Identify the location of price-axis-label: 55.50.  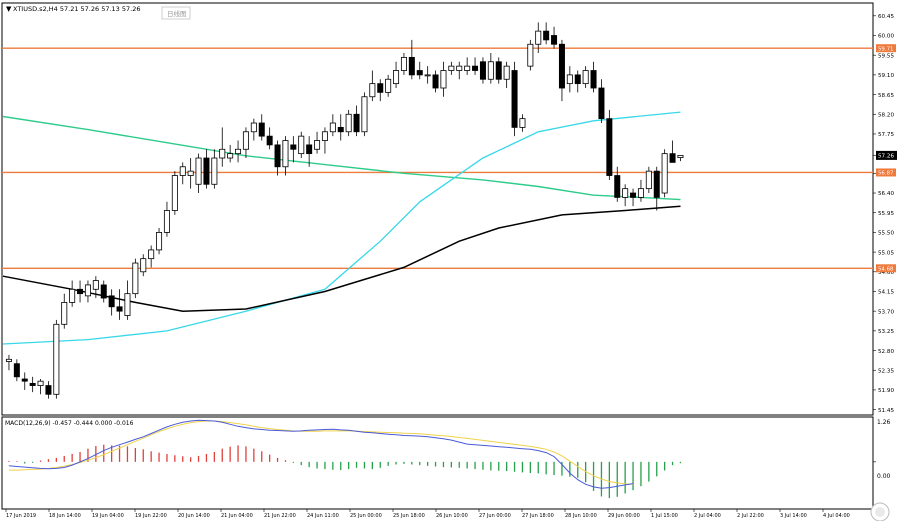
(886, 234).